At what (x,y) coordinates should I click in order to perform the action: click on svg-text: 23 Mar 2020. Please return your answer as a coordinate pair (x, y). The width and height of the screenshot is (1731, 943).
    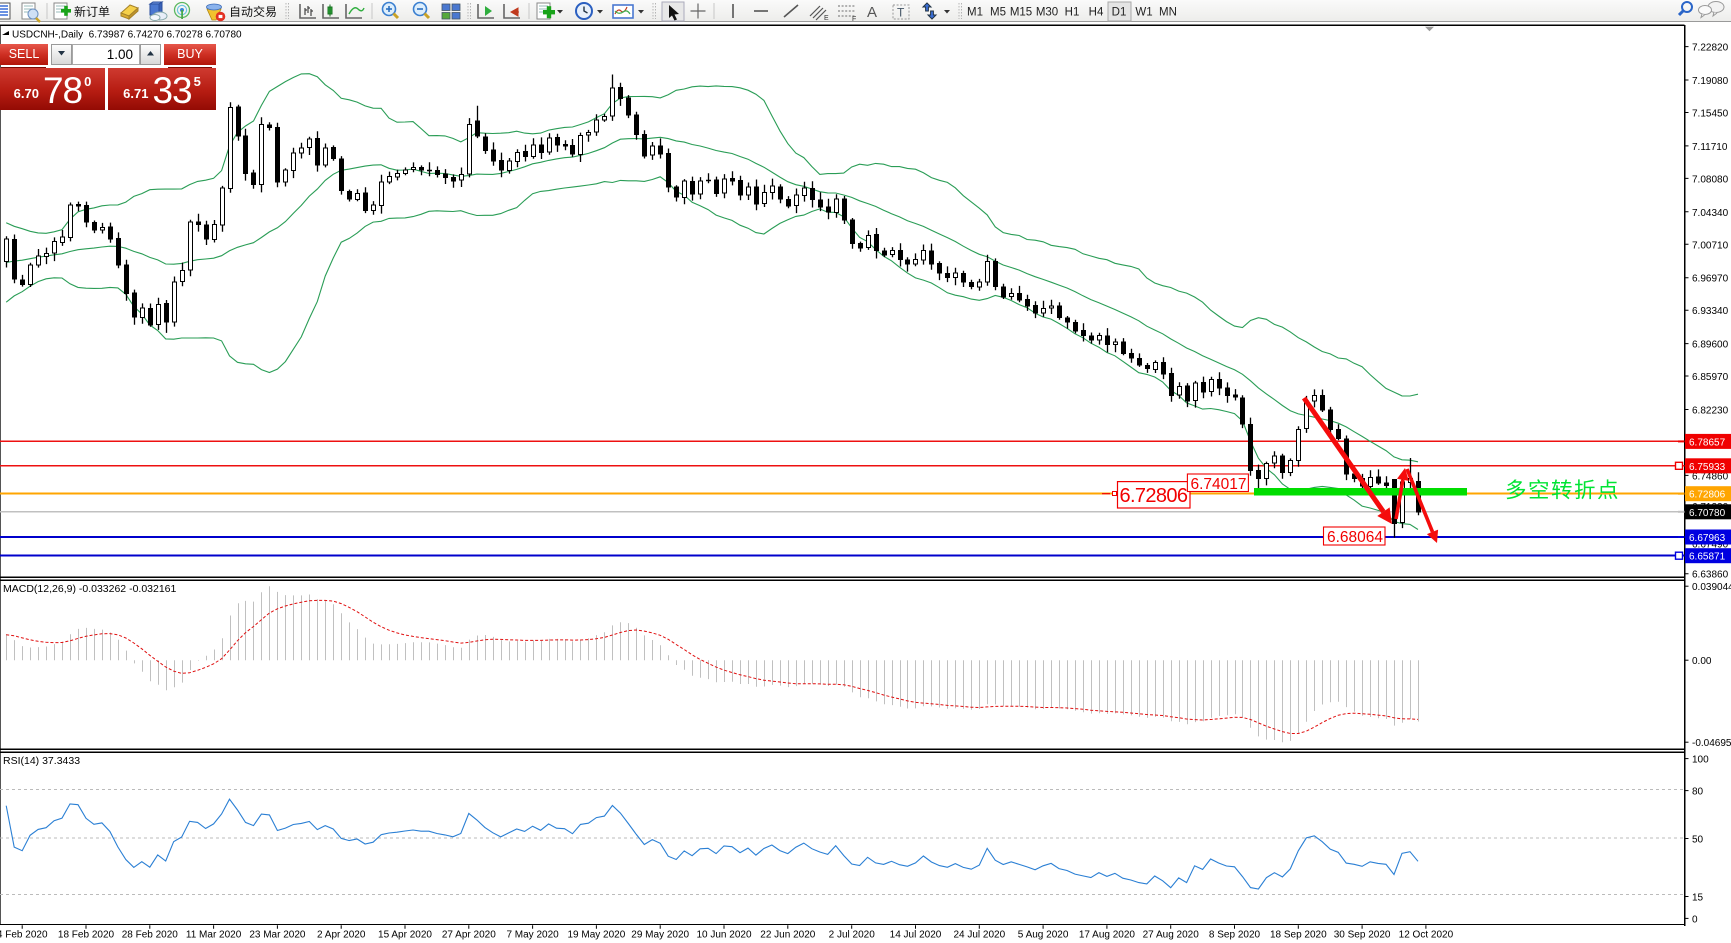
    Looking at the image, I should click on (277, 935).